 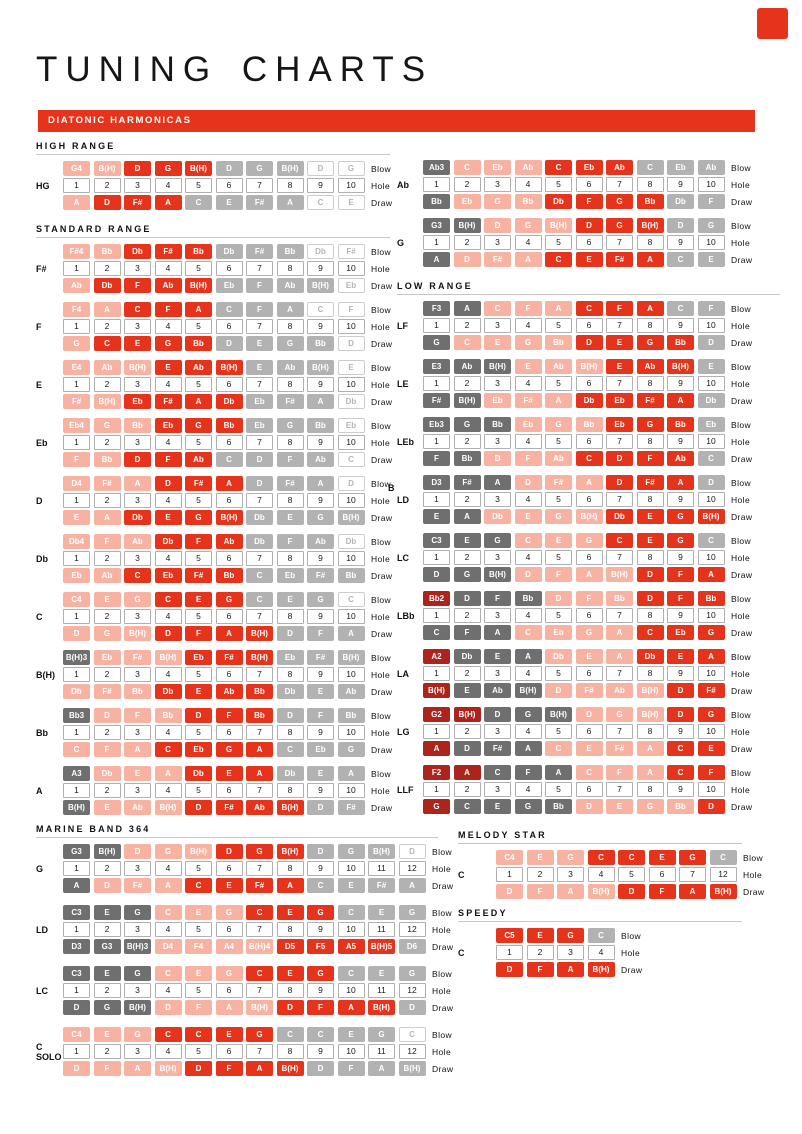 What do you see at coordinates (229, 929) in the screenshot?
I see `hole-cell: 6` at bounding box center [229, 929].